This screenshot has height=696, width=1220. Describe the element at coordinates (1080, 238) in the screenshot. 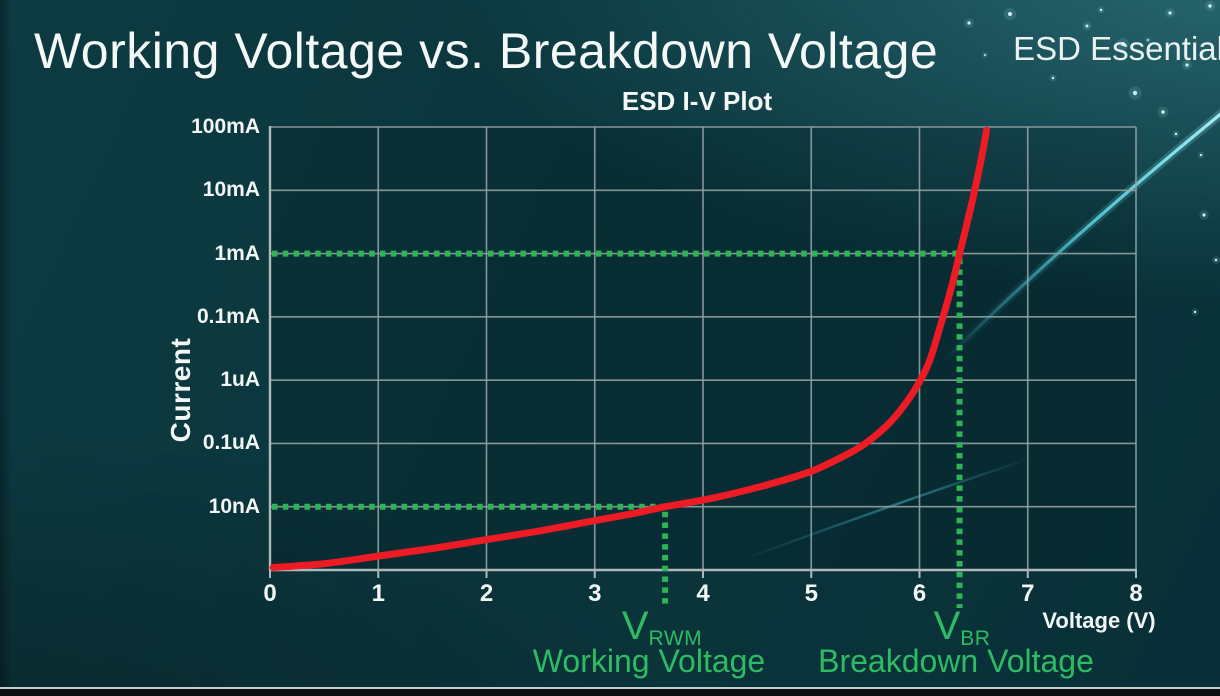

I see `light-ray` at that location.